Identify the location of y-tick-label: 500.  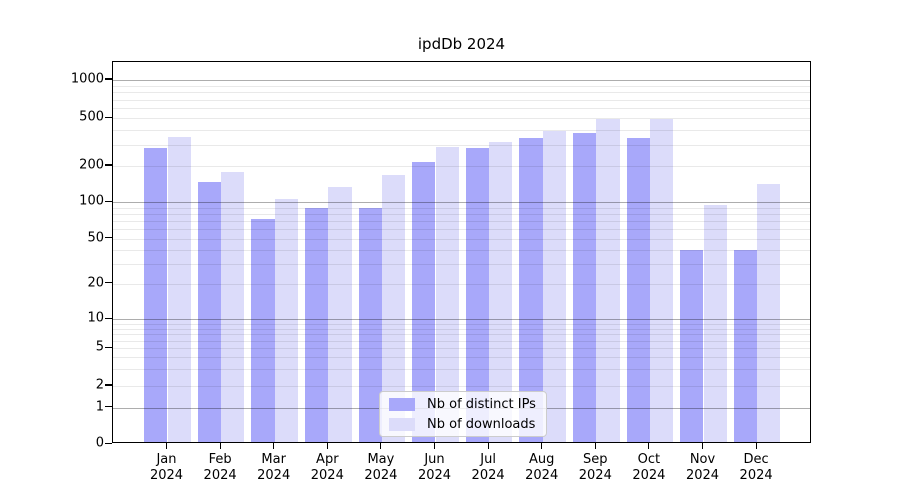
(91, 117).